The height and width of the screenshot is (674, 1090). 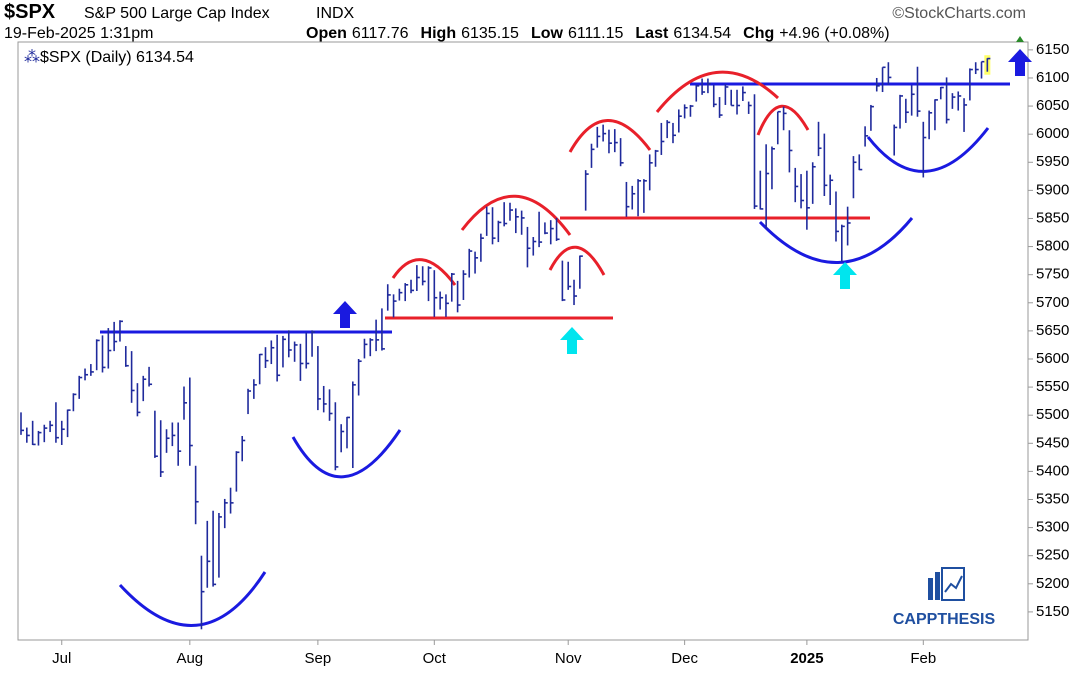 I want to click on y-tick-label: 5200, so click(x=1052, y=583).